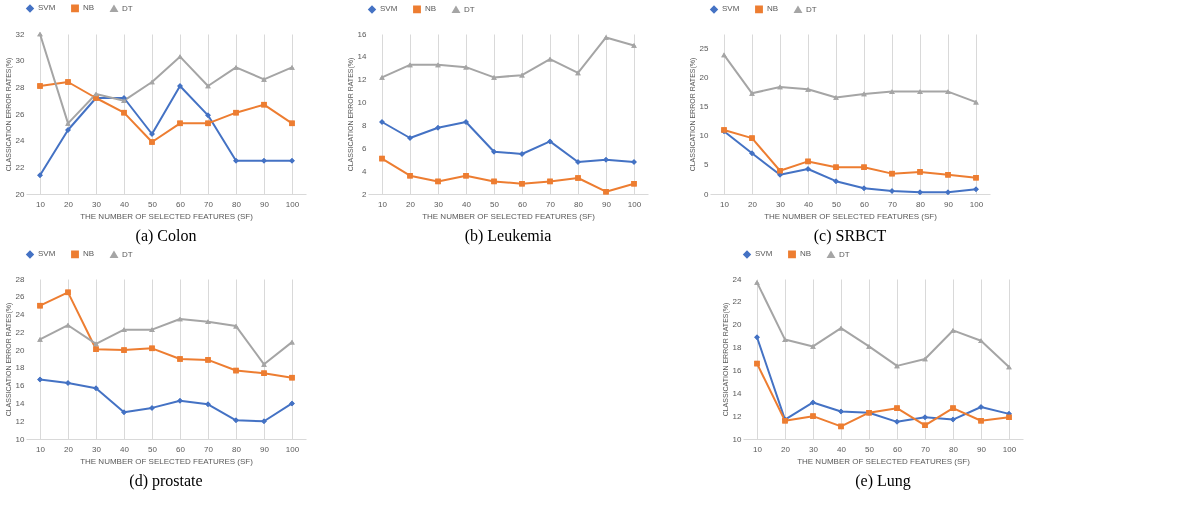 The width and height of the screenshot is (1186, 517). What do you see at coordinates (365, 194) in the screenshot?
I see `y-tick-label: 2` at bounding box center [365, 194].